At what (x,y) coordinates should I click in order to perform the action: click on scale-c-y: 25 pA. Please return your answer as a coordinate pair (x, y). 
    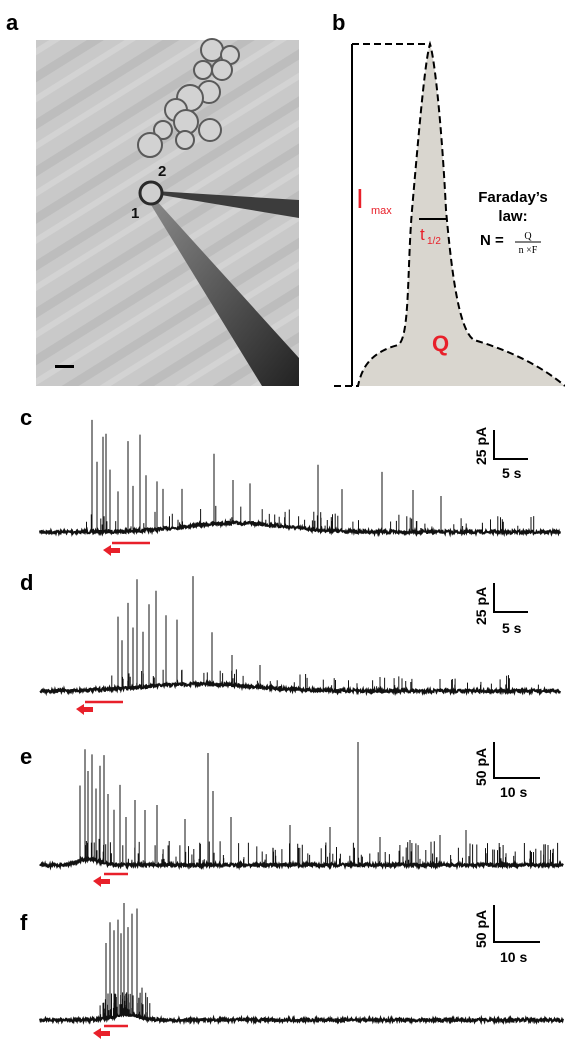
    Looking at the image, I should click on (481, 446).